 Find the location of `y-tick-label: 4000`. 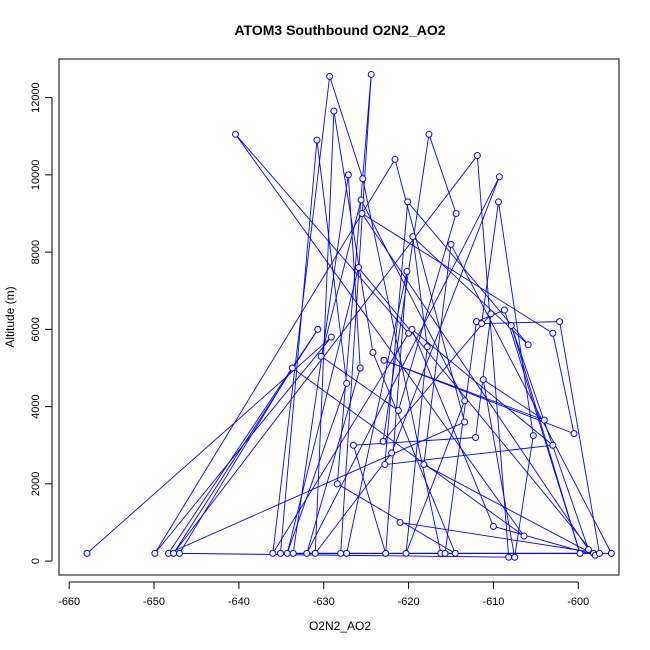

y-tick-label: 4000 is located at coordinates (36, 406).